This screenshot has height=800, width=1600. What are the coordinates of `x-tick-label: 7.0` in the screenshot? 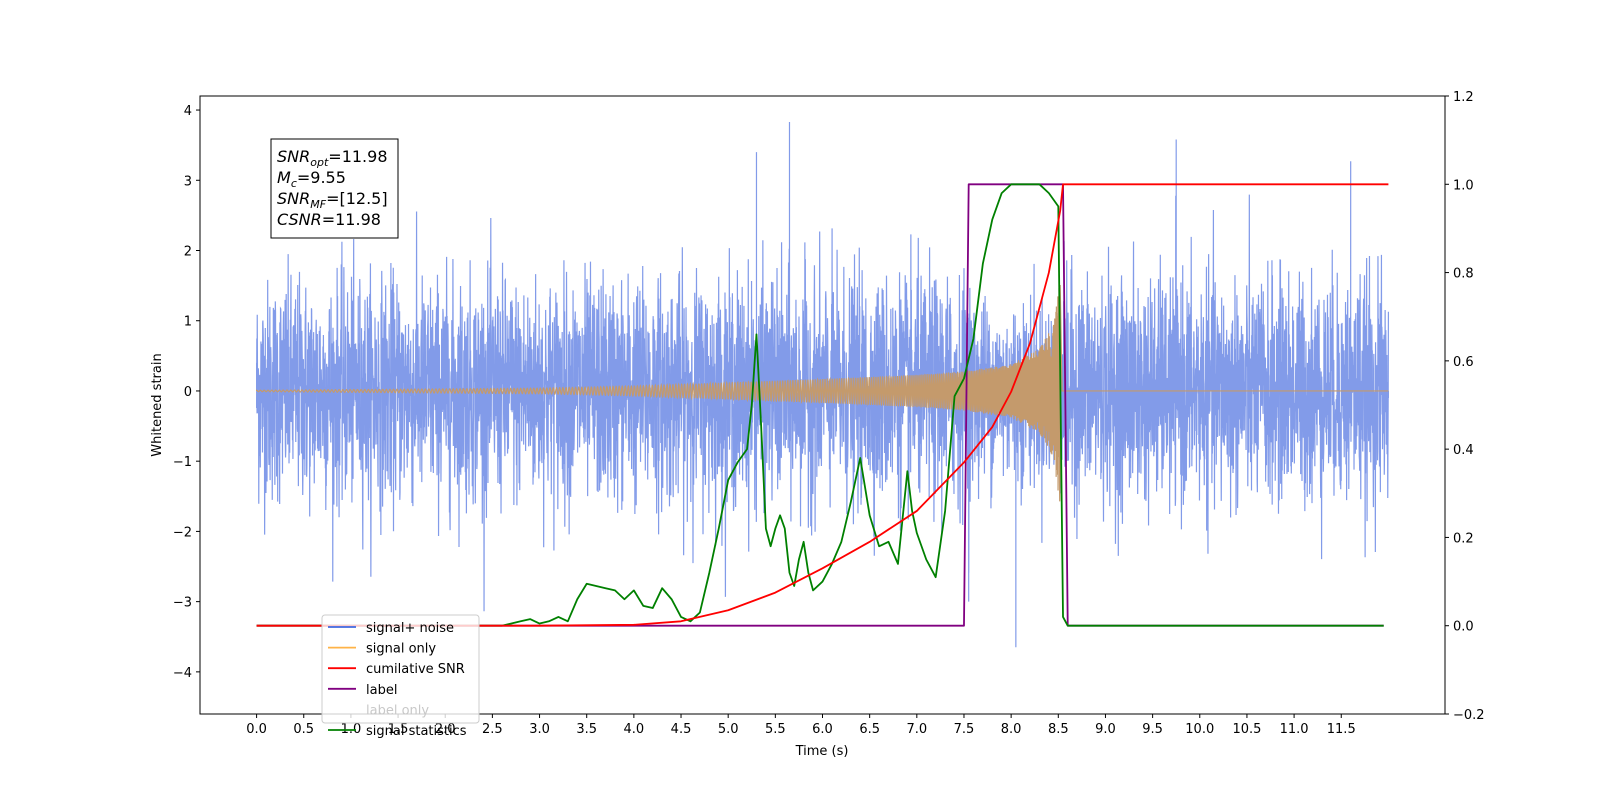 It's located at (916, 729).